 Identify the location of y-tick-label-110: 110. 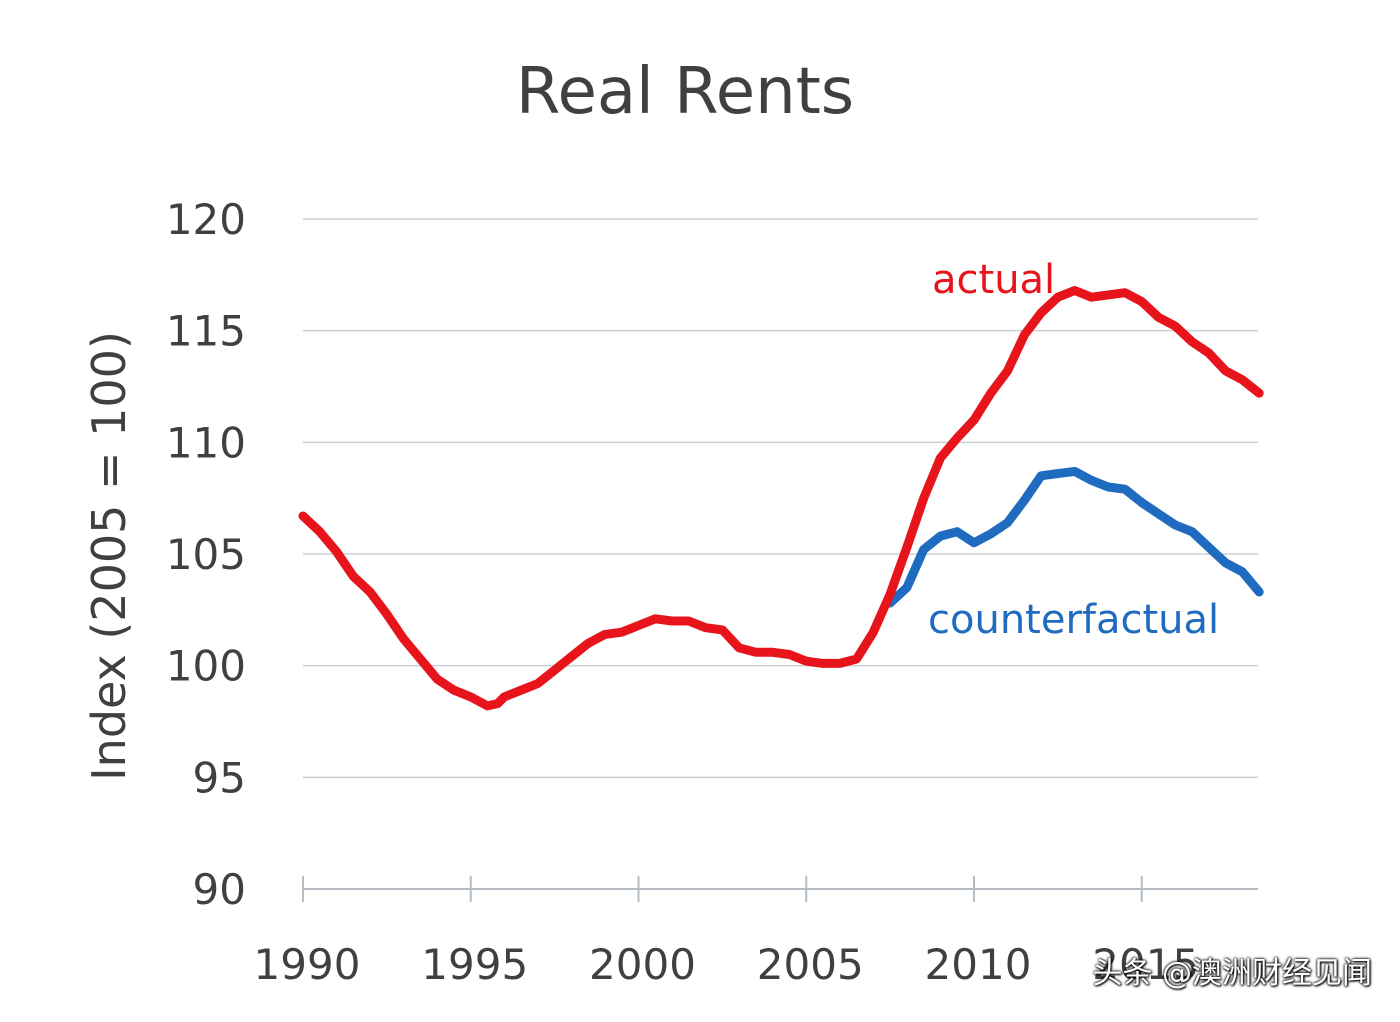
(206, 442).